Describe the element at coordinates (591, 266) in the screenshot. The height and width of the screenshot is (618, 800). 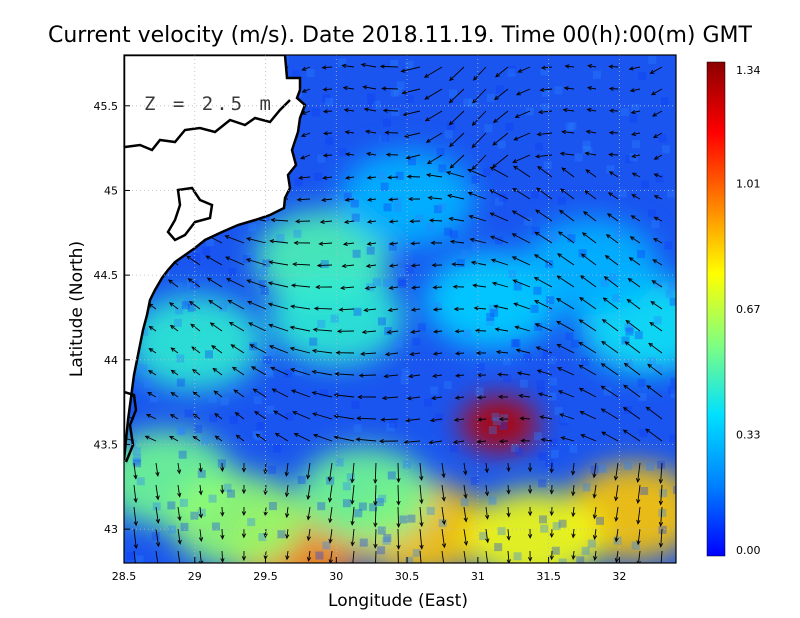
I see `velocity-hotspot` at that location.